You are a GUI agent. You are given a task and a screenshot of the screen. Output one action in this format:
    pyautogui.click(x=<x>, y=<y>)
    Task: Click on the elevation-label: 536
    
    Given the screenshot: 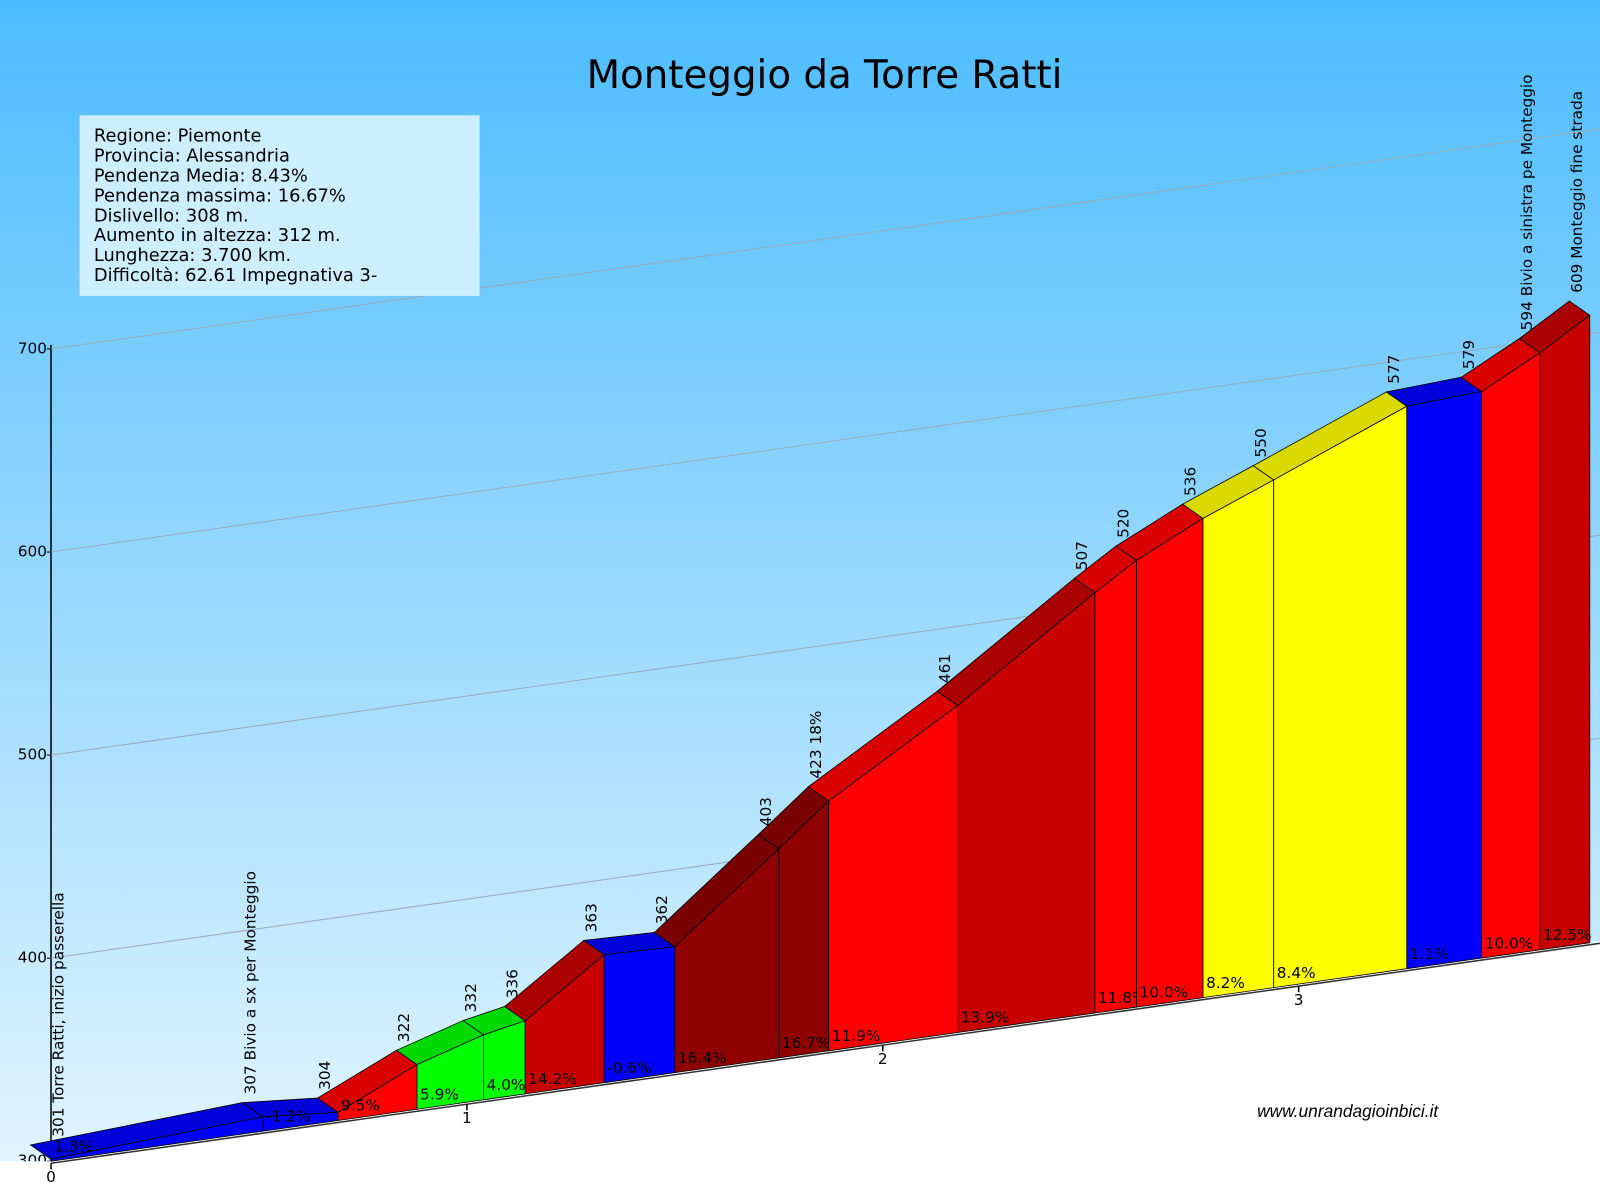 What is the action you would take?
    pyautogui.click(x=1190, y=481)
    